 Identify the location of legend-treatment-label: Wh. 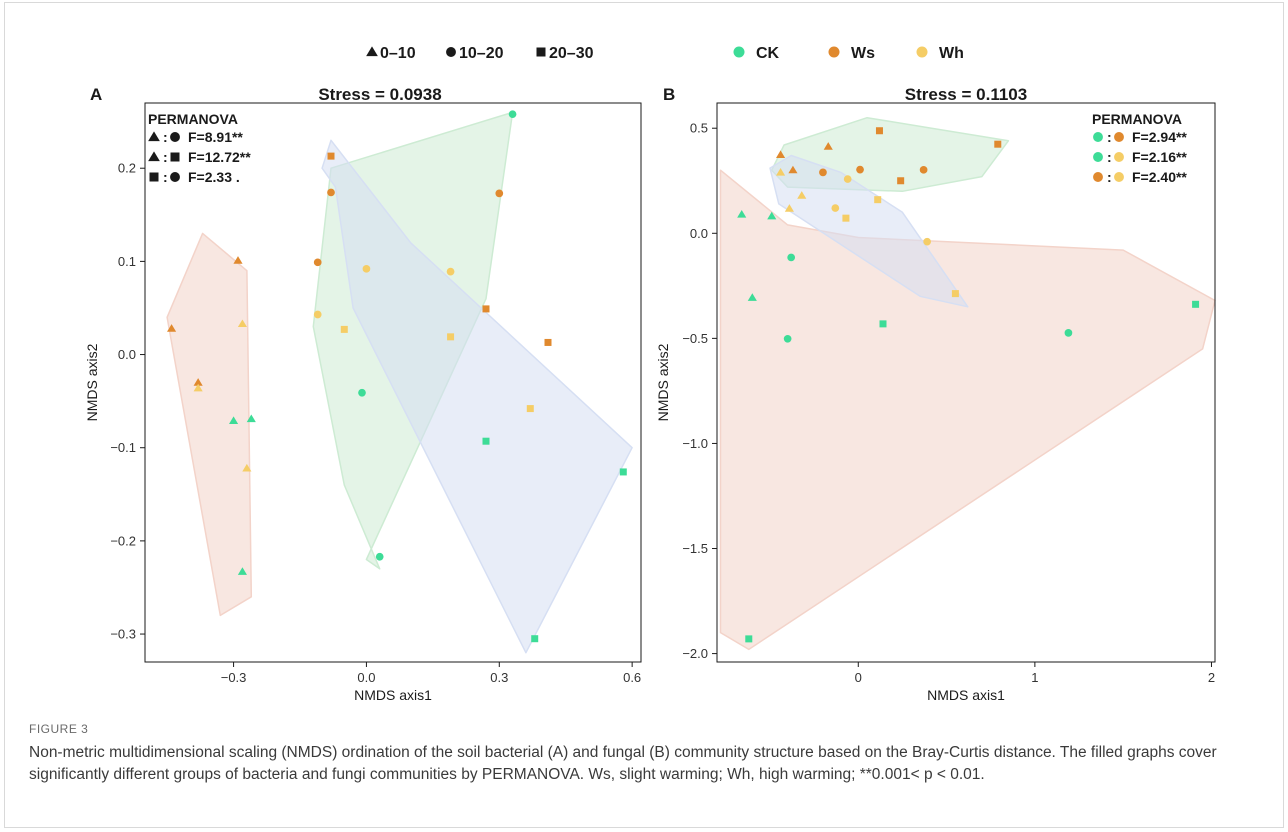
(951, 53).